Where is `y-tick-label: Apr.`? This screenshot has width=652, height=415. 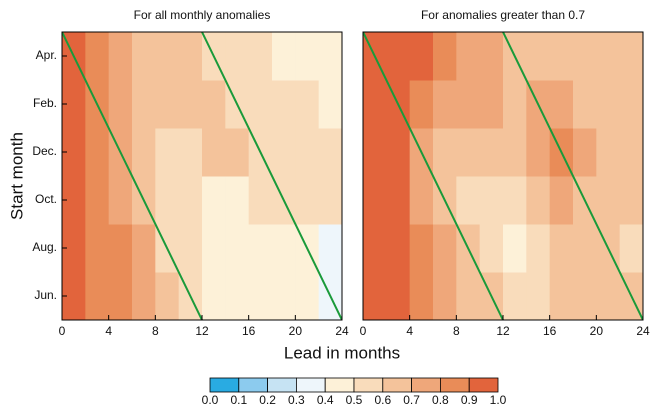
y-tick-label: Apr. is located at coordinates (46, 55).